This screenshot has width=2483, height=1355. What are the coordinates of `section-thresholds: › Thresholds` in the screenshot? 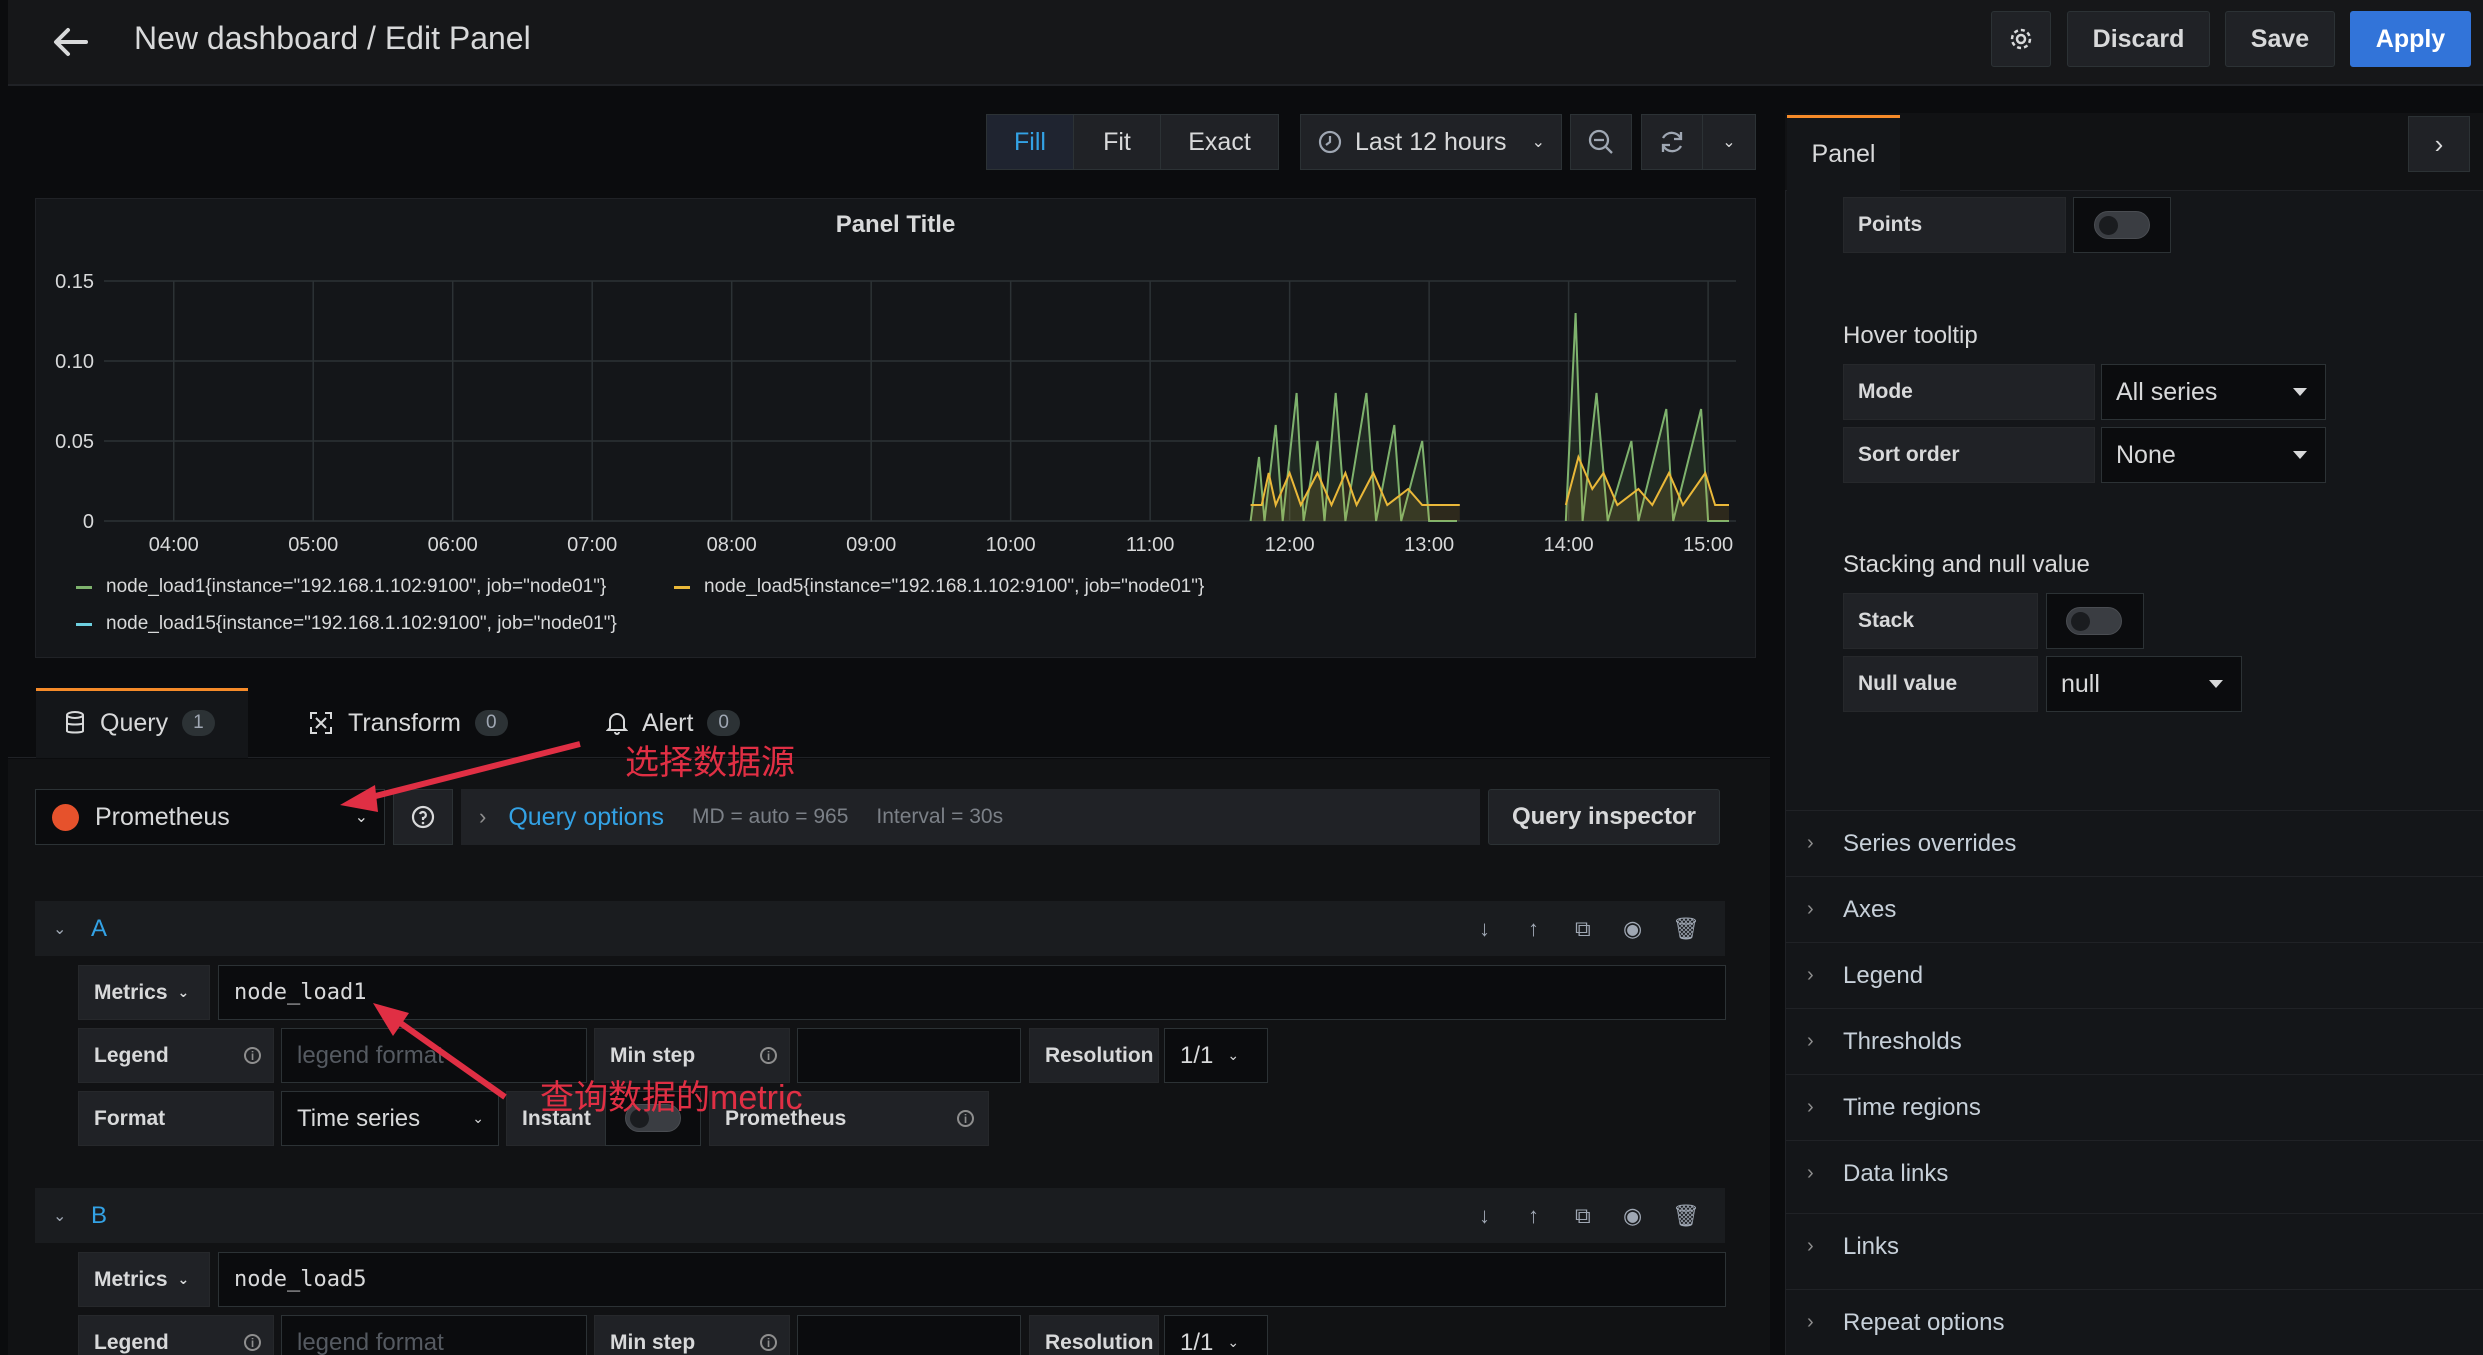 It's located at (2134, 1041).